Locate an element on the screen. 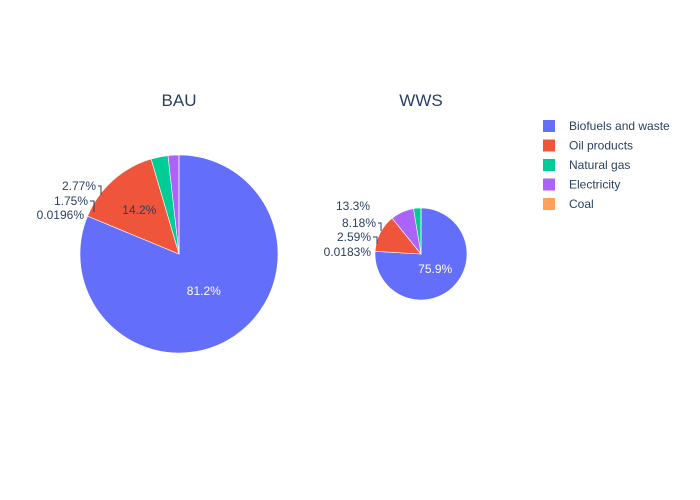 This screenshot has width=700, height=500. label-wws-electricity: 8.18% is located at coordinates (359, 223).